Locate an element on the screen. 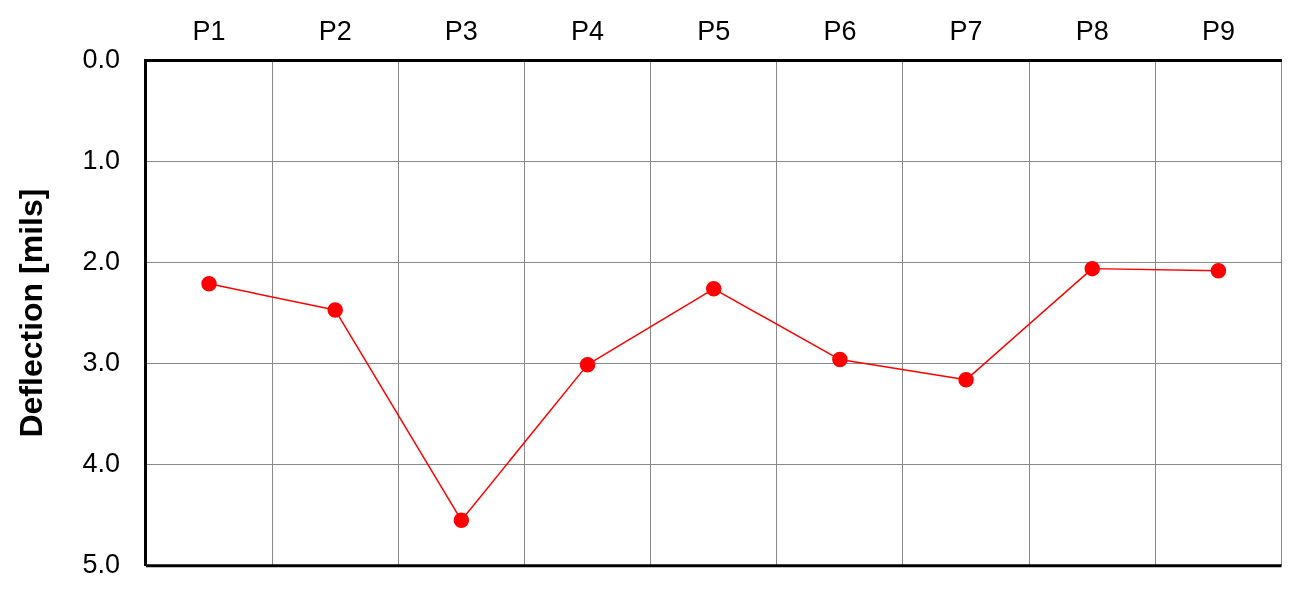  x-tick-label: P5 is located at coordinates (714, 30).